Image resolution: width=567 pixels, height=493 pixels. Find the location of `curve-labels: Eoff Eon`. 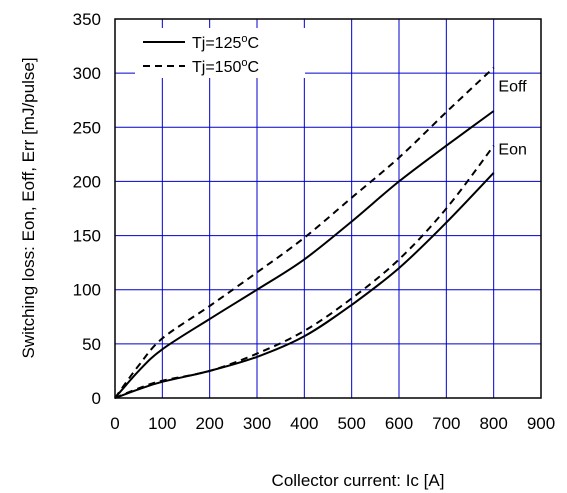

curve-labels: Eoff Eon is located at coordinates (512, 119).